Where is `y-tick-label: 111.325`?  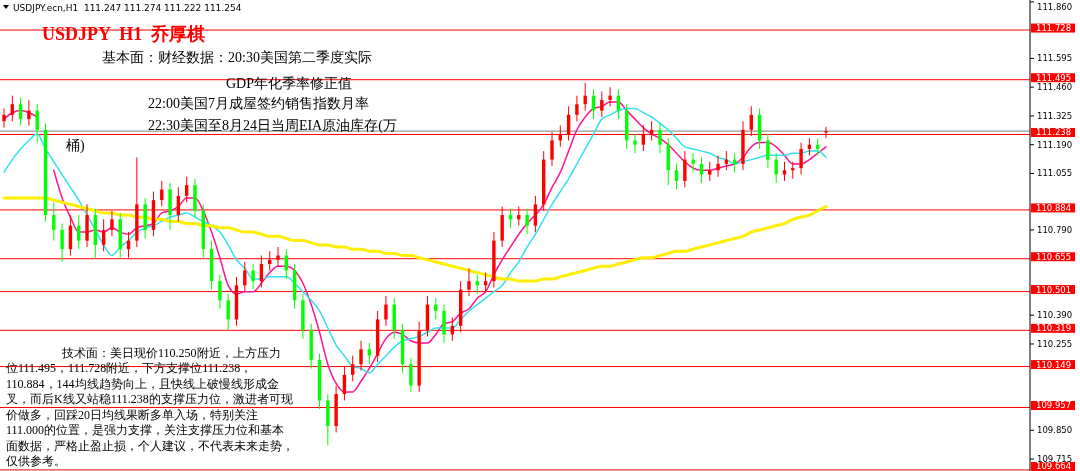
y-tick-label: 111.325 is located at coordinates (1055, 115).